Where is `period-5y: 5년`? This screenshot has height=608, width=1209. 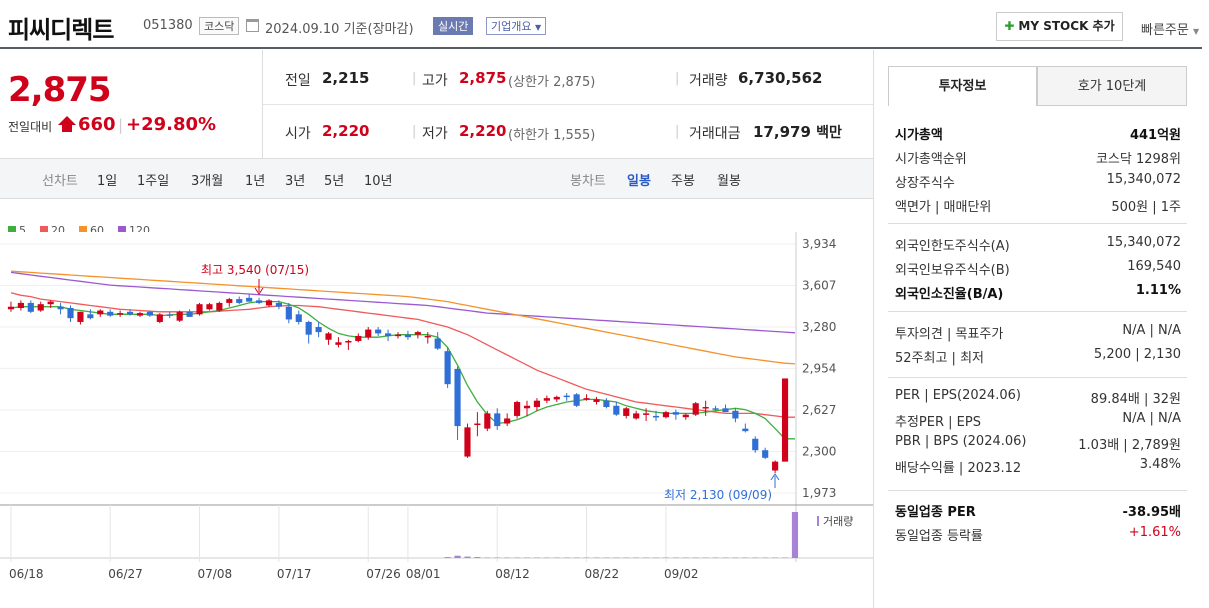 period-5y: 5년 is located at coordinates (334, 181).